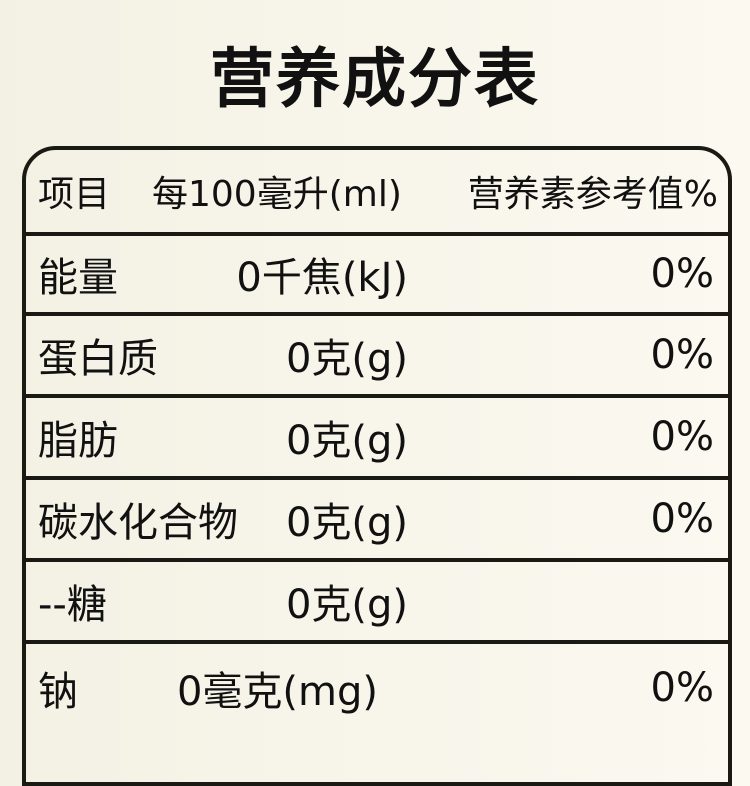 Image resolution: width=750 pixels, height=786 pixels. Describe the element at coordinates (58, 692) in the screenshot. I see `row-name: 钠` at that location.